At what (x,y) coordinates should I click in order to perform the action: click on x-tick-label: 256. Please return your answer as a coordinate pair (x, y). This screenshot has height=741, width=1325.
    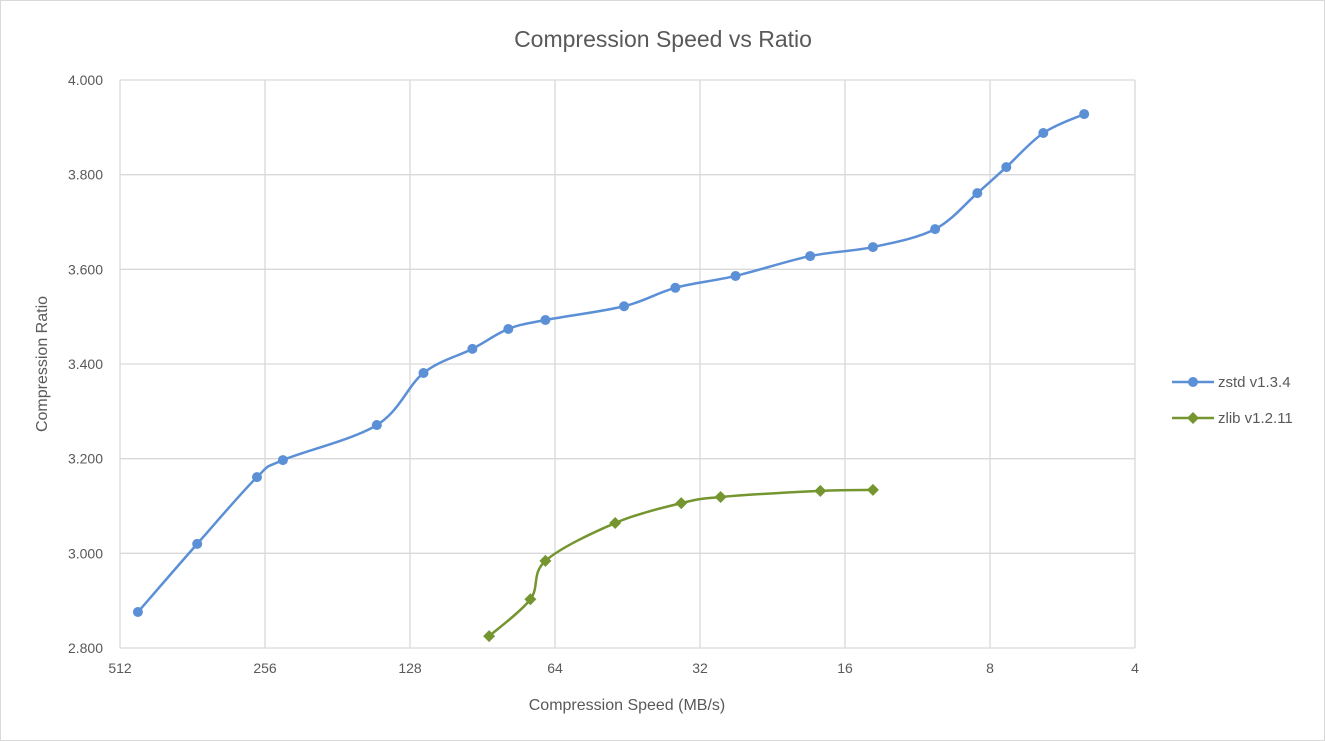
    Looking at the image, I should click on (265, 668).